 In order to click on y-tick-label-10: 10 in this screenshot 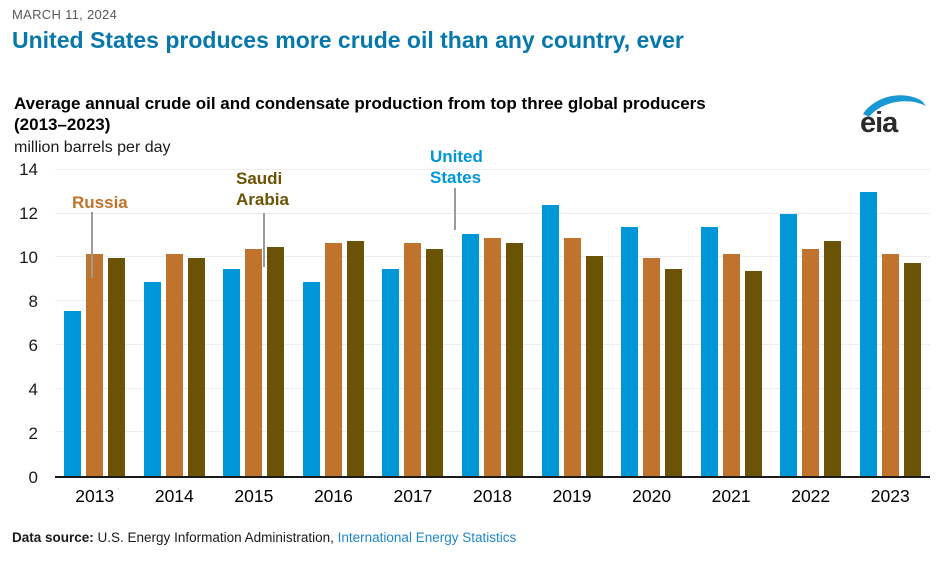, I will do `click(28, 257)`.